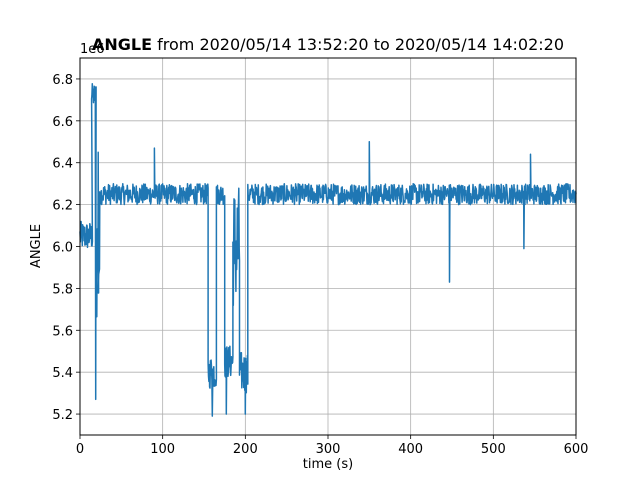 This screenshot has height=480, width=640. I want to click on x-tick-label: 100, so click(162, 449).